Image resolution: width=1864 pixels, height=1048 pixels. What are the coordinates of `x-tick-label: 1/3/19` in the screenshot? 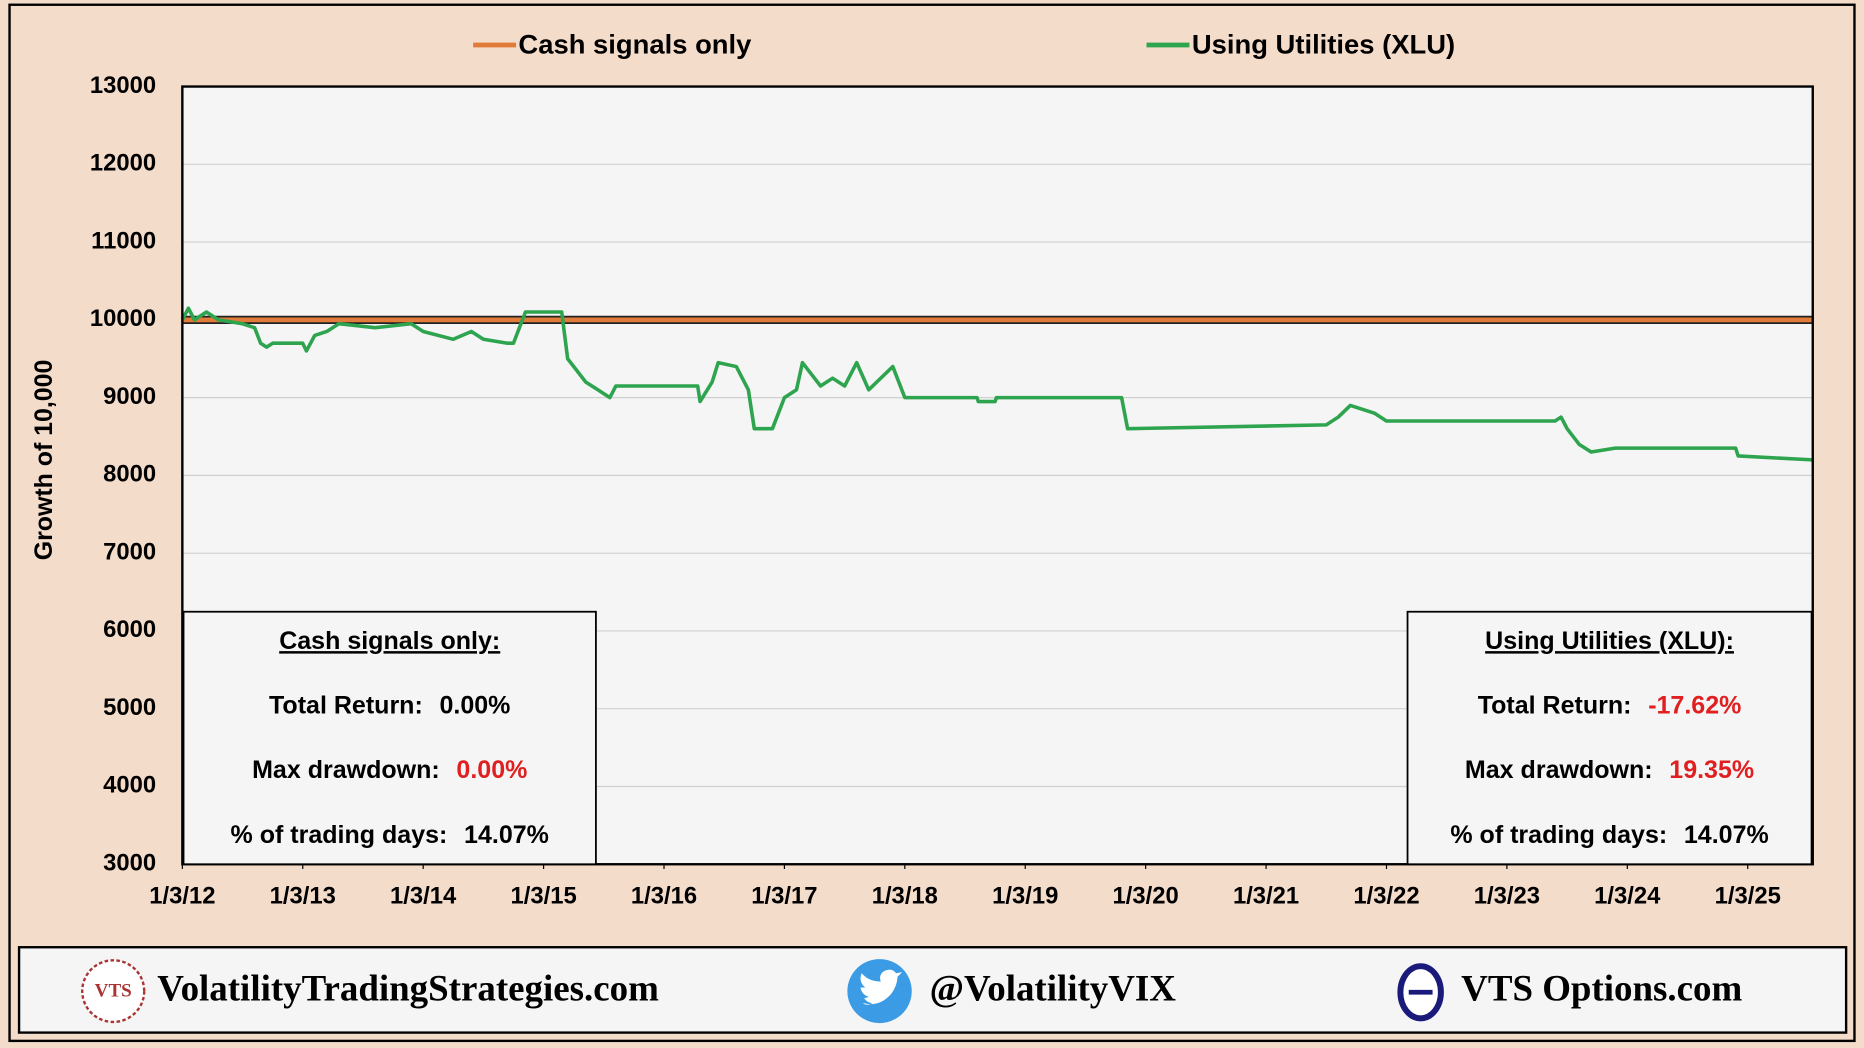 It's located at (1025, 896).